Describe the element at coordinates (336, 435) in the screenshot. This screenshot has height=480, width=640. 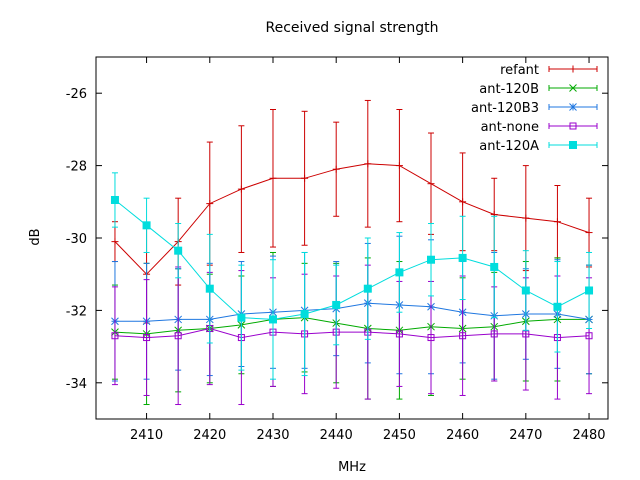
I see `x-tick-label: 2440` at that location.